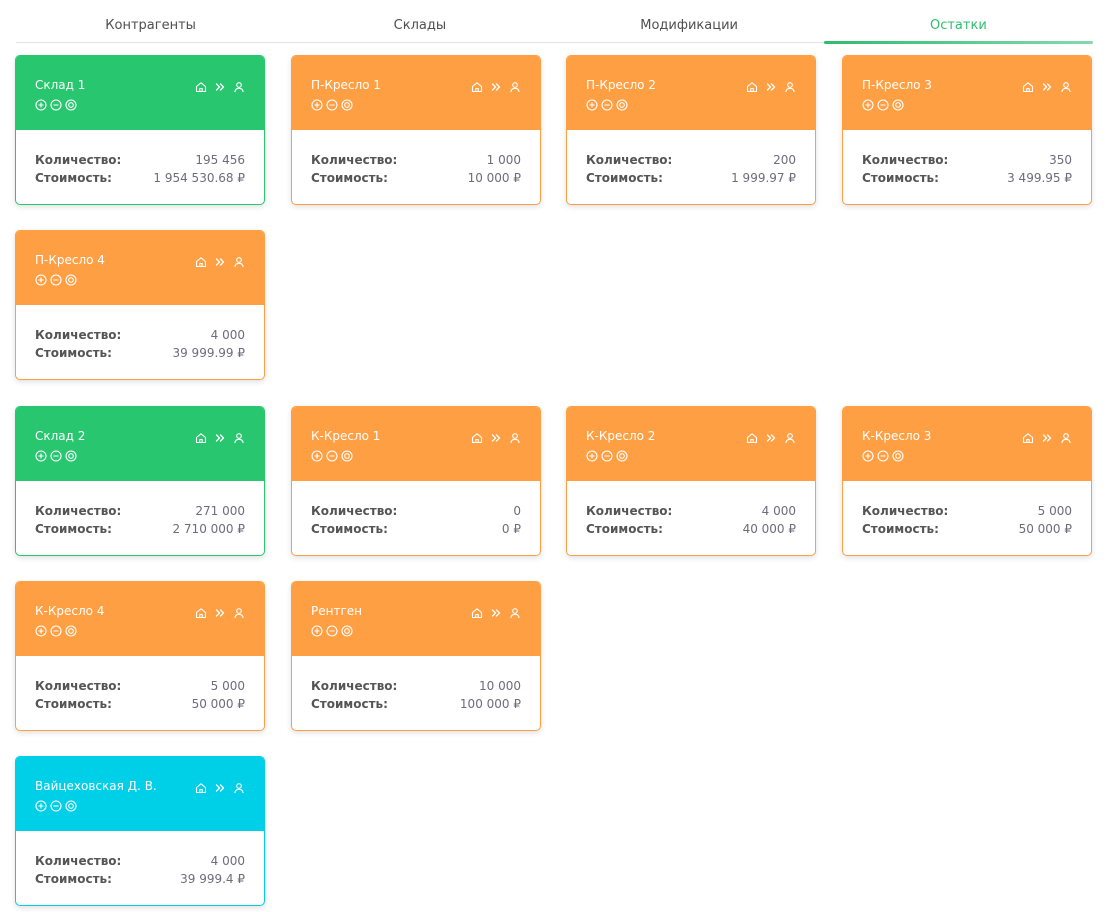  I want to click on cost-value: 1 999.97 ₽, so click(763, 178).